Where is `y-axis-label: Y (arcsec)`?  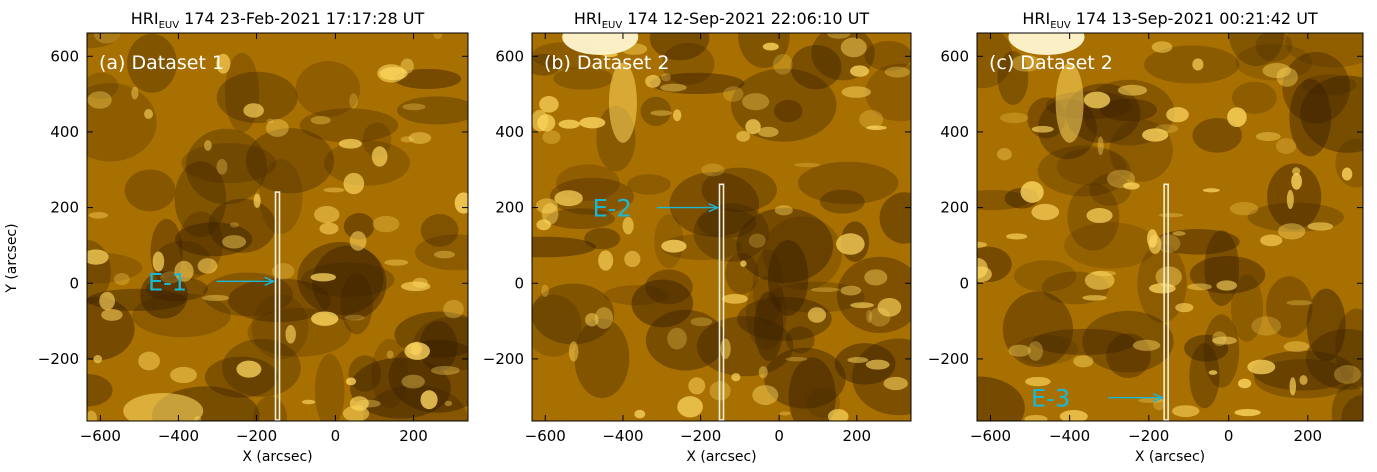
y-axis-label: Y (arcsec) is located at coordinates (12, 258).